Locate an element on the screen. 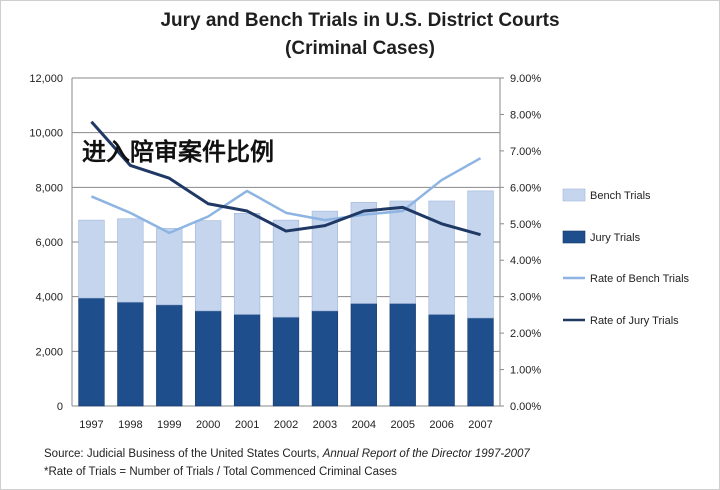 Image resolution: width=720 pixels, height=490 pixels. y-tick-label: 6,000 is located at coordinates (49, 243).